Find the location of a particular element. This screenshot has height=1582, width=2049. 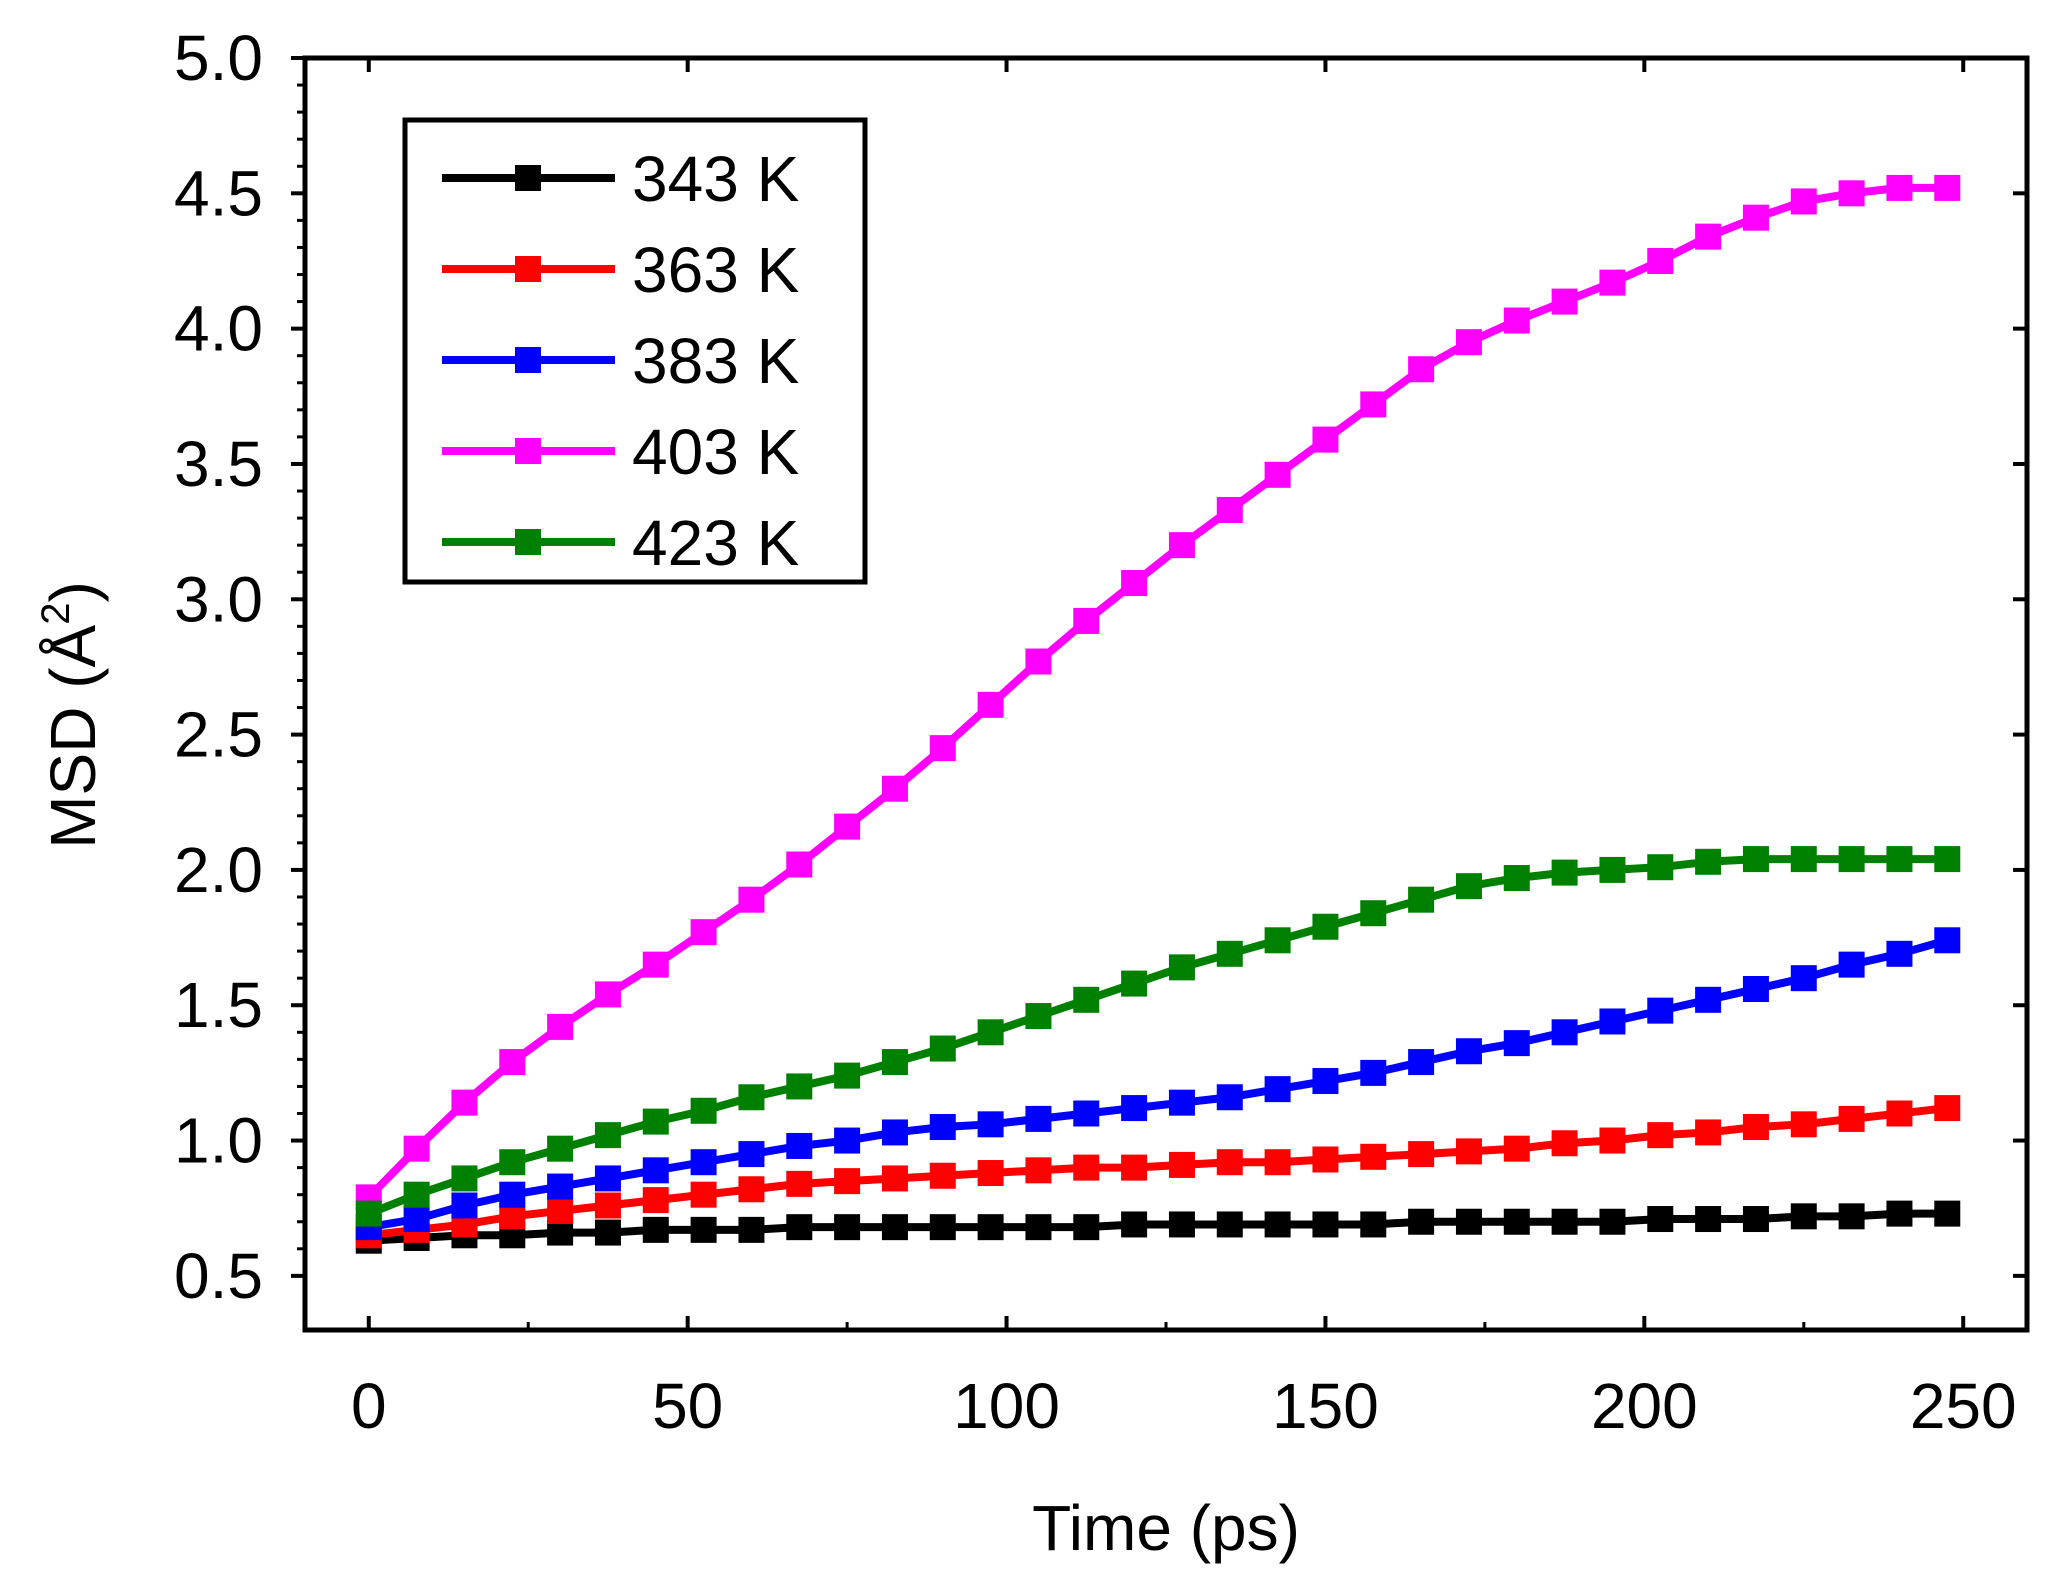

legend-entry: 343 K is located at coordinates (620, 179).